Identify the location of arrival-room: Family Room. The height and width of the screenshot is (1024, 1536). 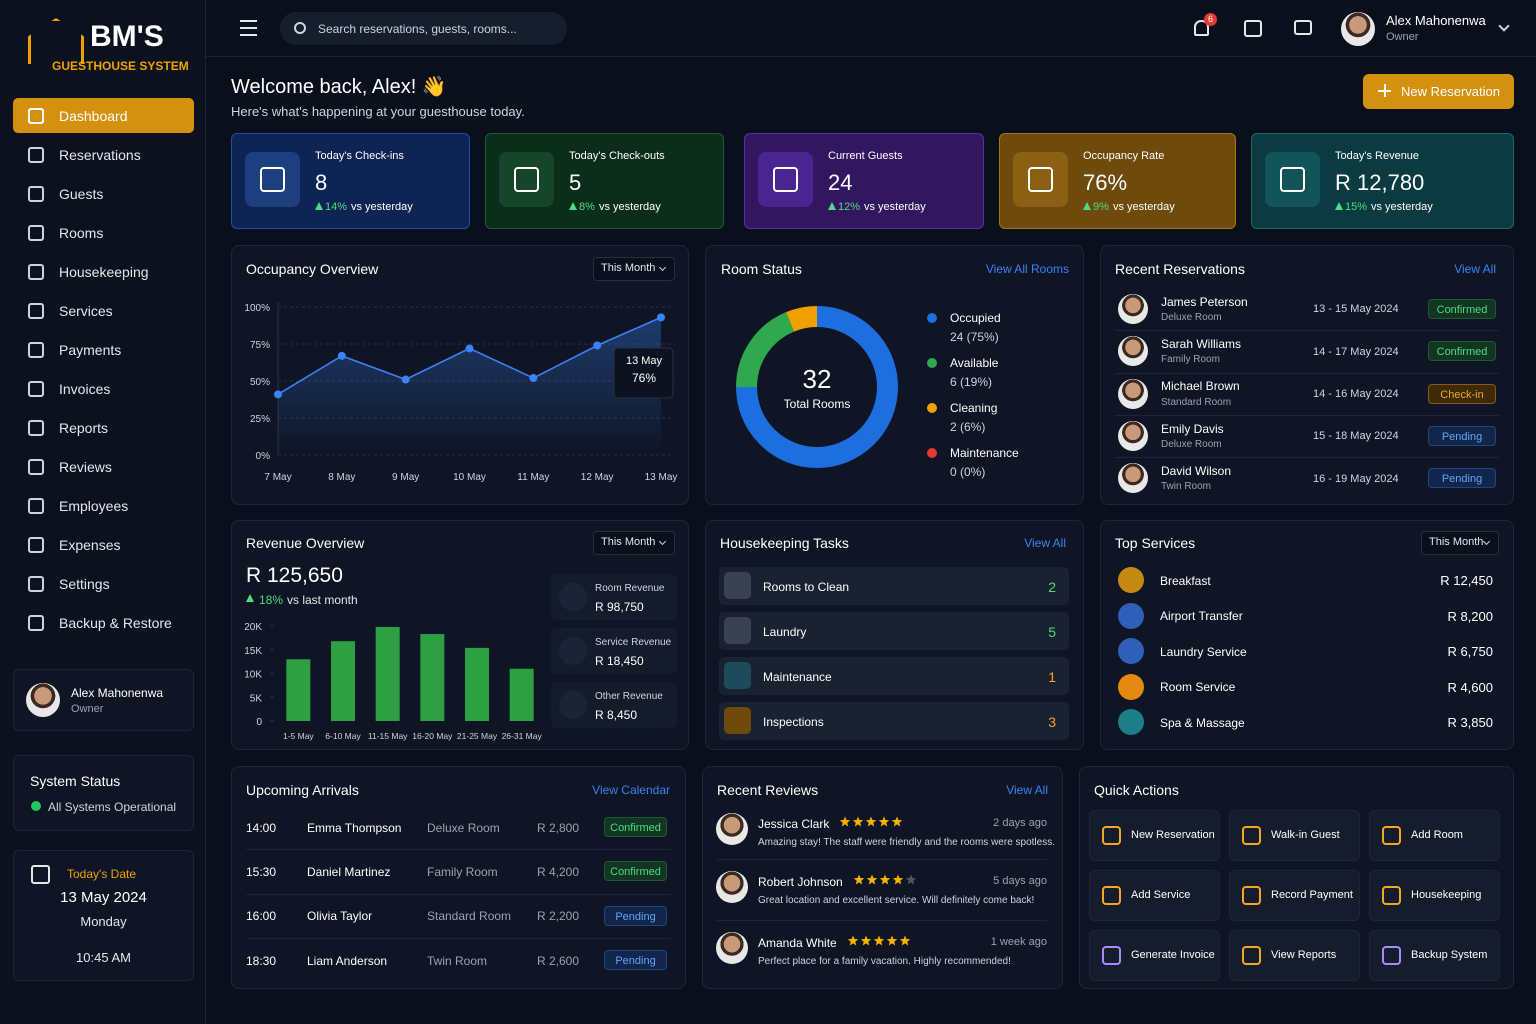
(462, 872).